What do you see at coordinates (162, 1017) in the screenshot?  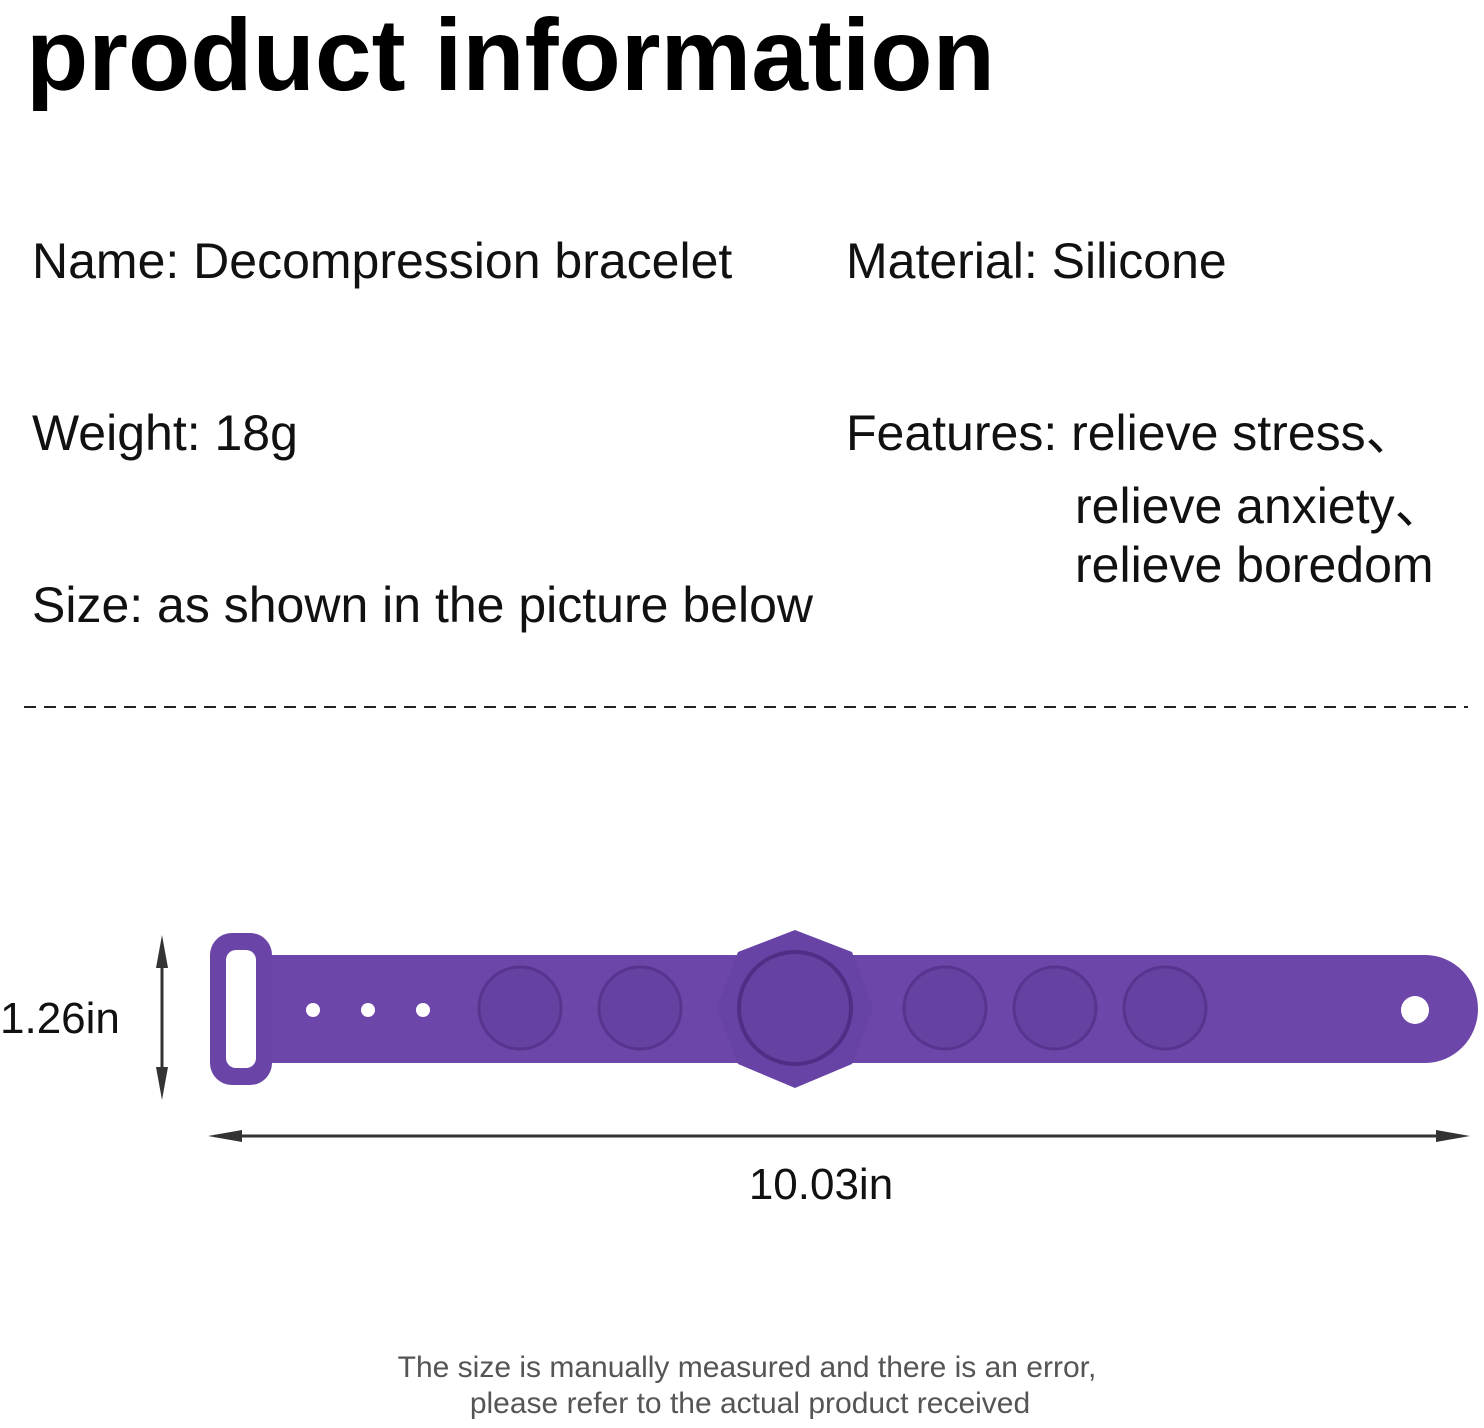 I see `height-arrow` at bounding box center [162, 1017].